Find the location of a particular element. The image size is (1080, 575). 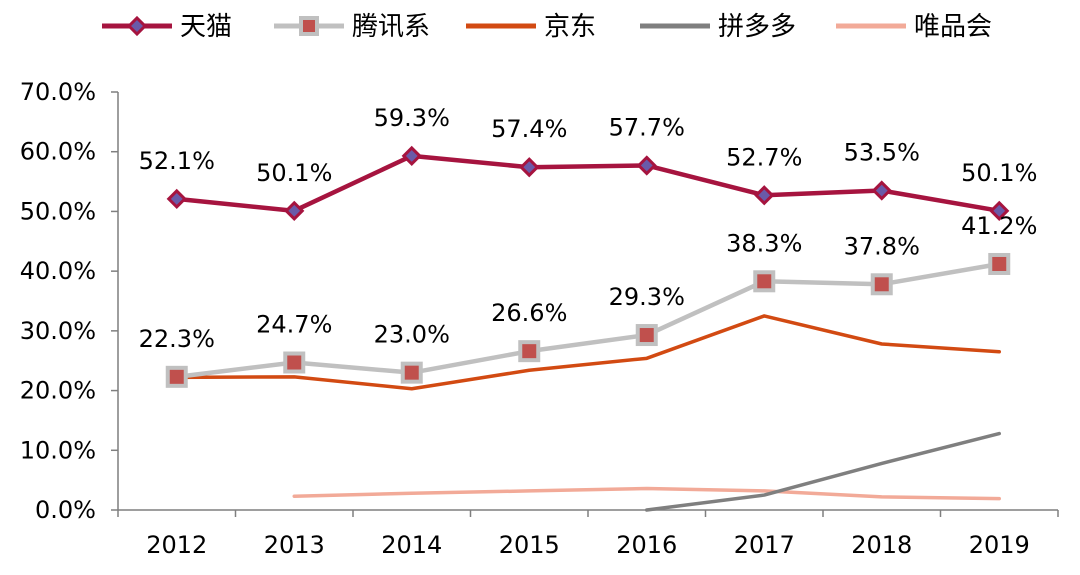

legend-item-3: 拼多多 is located at coordinates (718, 27).